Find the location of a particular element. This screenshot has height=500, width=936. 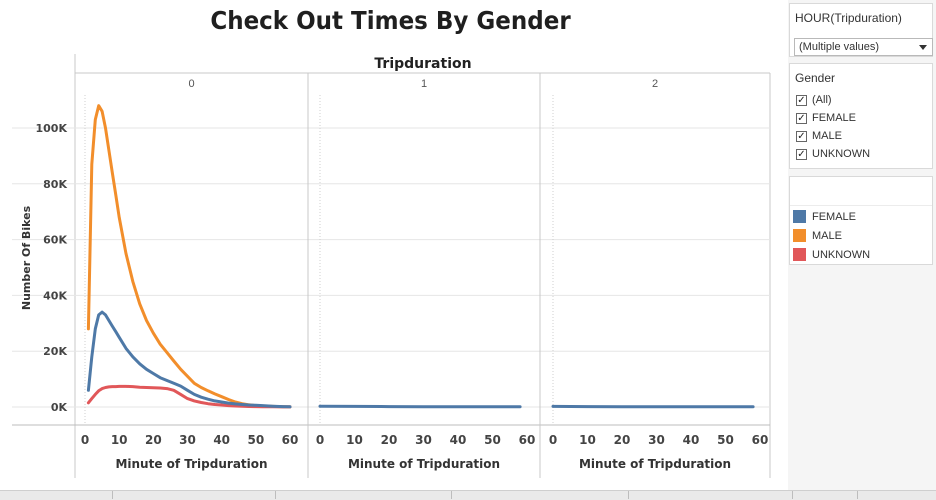

hour-filter-dropdown: (Multiple values) is located at coordinates (863, 47).